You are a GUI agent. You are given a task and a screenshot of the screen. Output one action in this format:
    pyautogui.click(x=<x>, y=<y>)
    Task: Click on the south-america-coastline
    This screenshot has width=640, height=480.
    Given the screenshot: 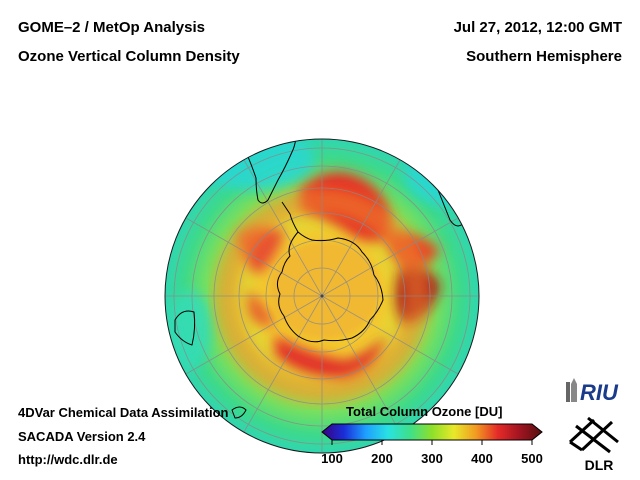 What is the action you would take?
    pyautogui.click(x=260, y=171)
    